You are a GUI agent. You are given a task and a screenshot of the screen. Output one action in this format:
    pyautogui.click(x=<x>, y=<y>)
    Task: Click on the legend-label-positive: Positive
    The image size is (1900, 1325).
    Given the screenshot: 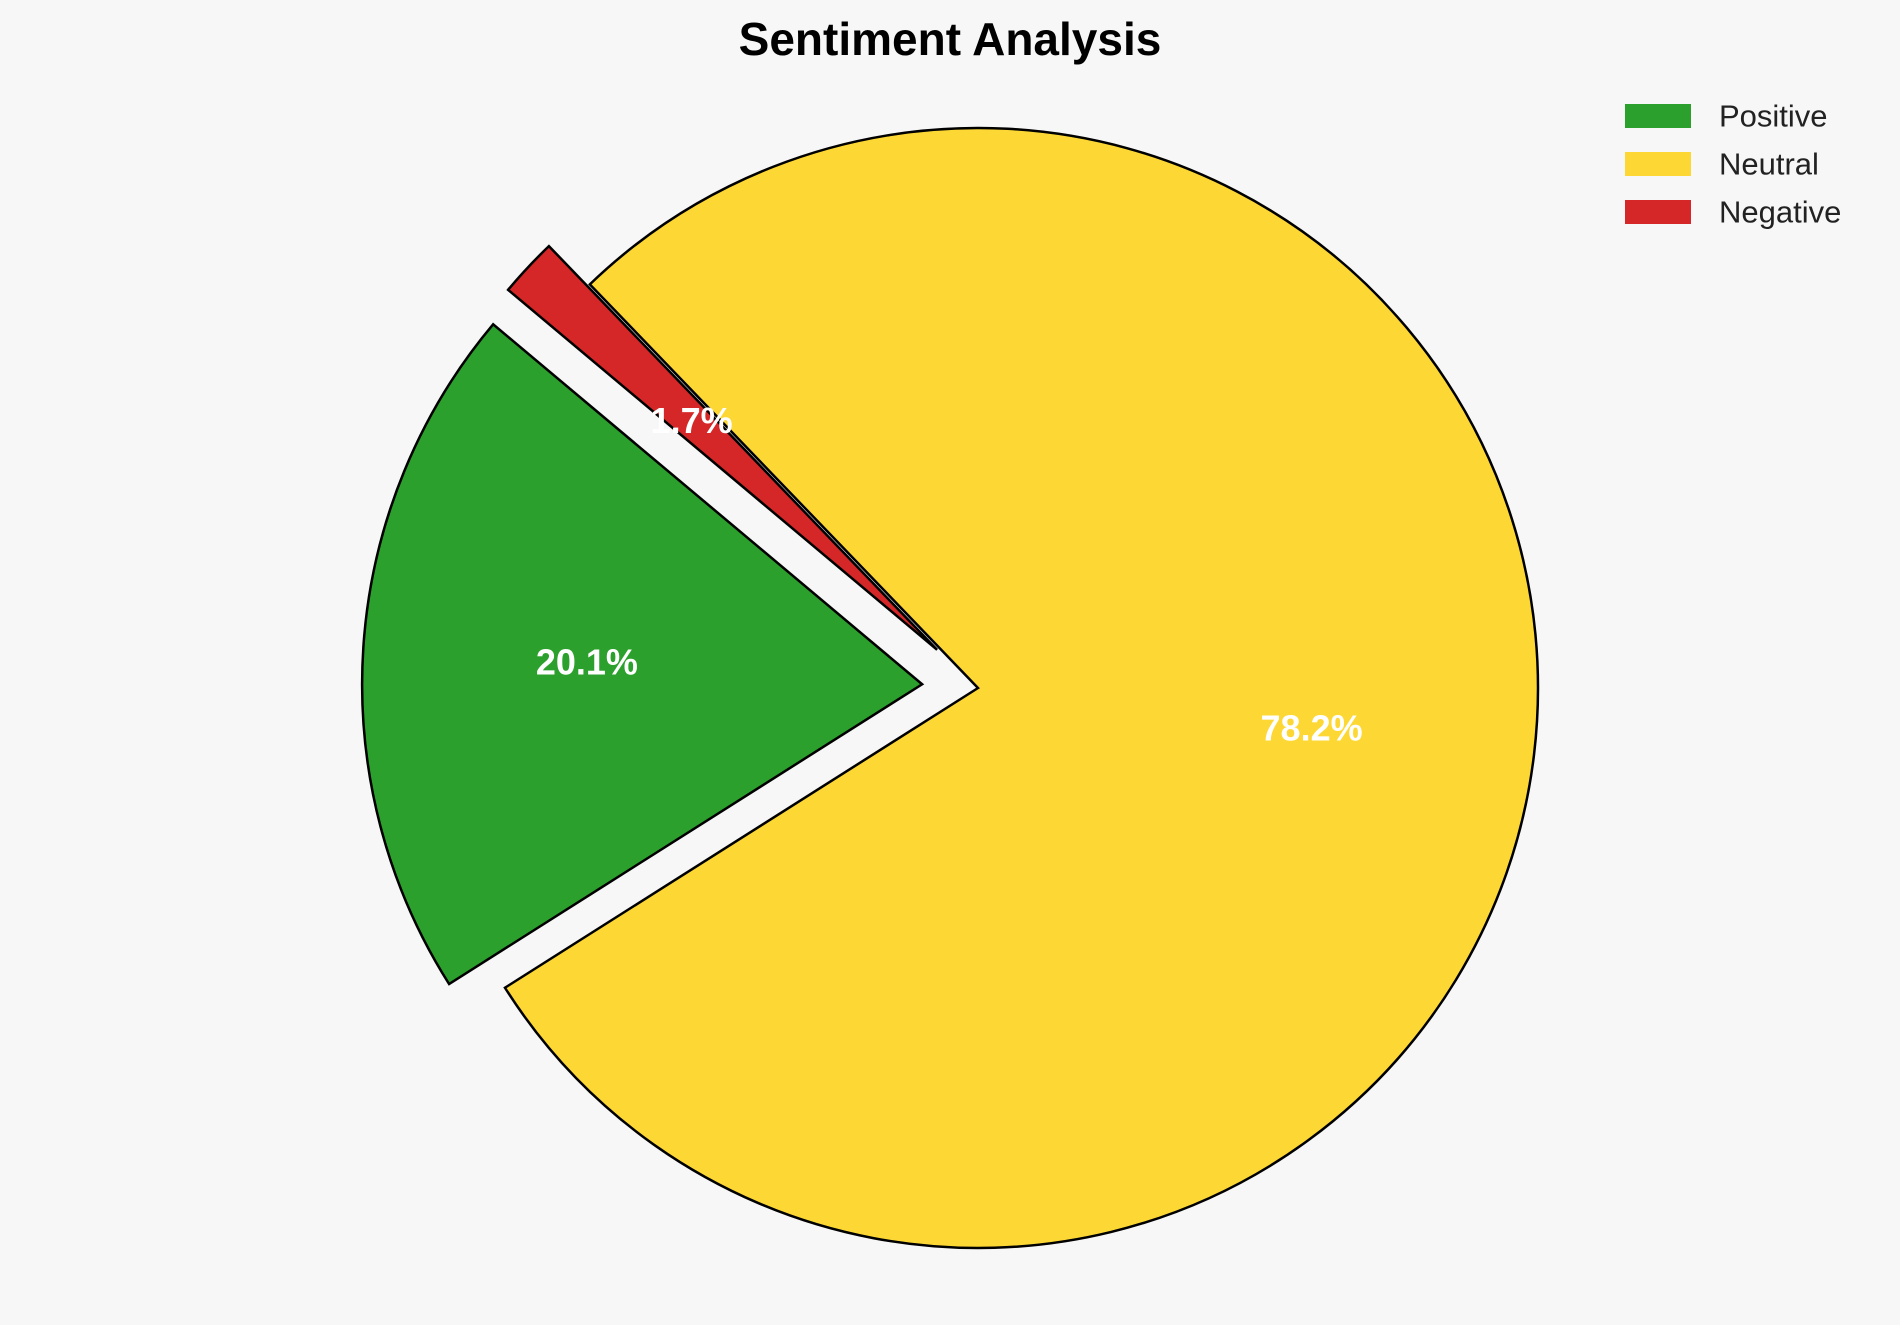 What is the action you would take?
    pyautogui.click(x=1773, y=116)
    